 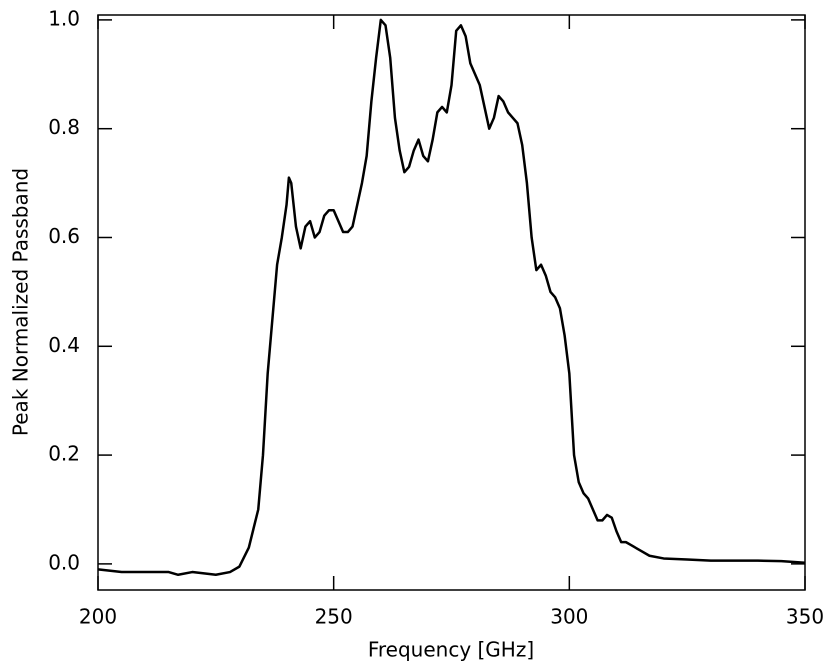 What do you see at coordinates (64, 127) in the screenshot?
I see `y-tick-label: 0.8` at bounding box center [64, 127].